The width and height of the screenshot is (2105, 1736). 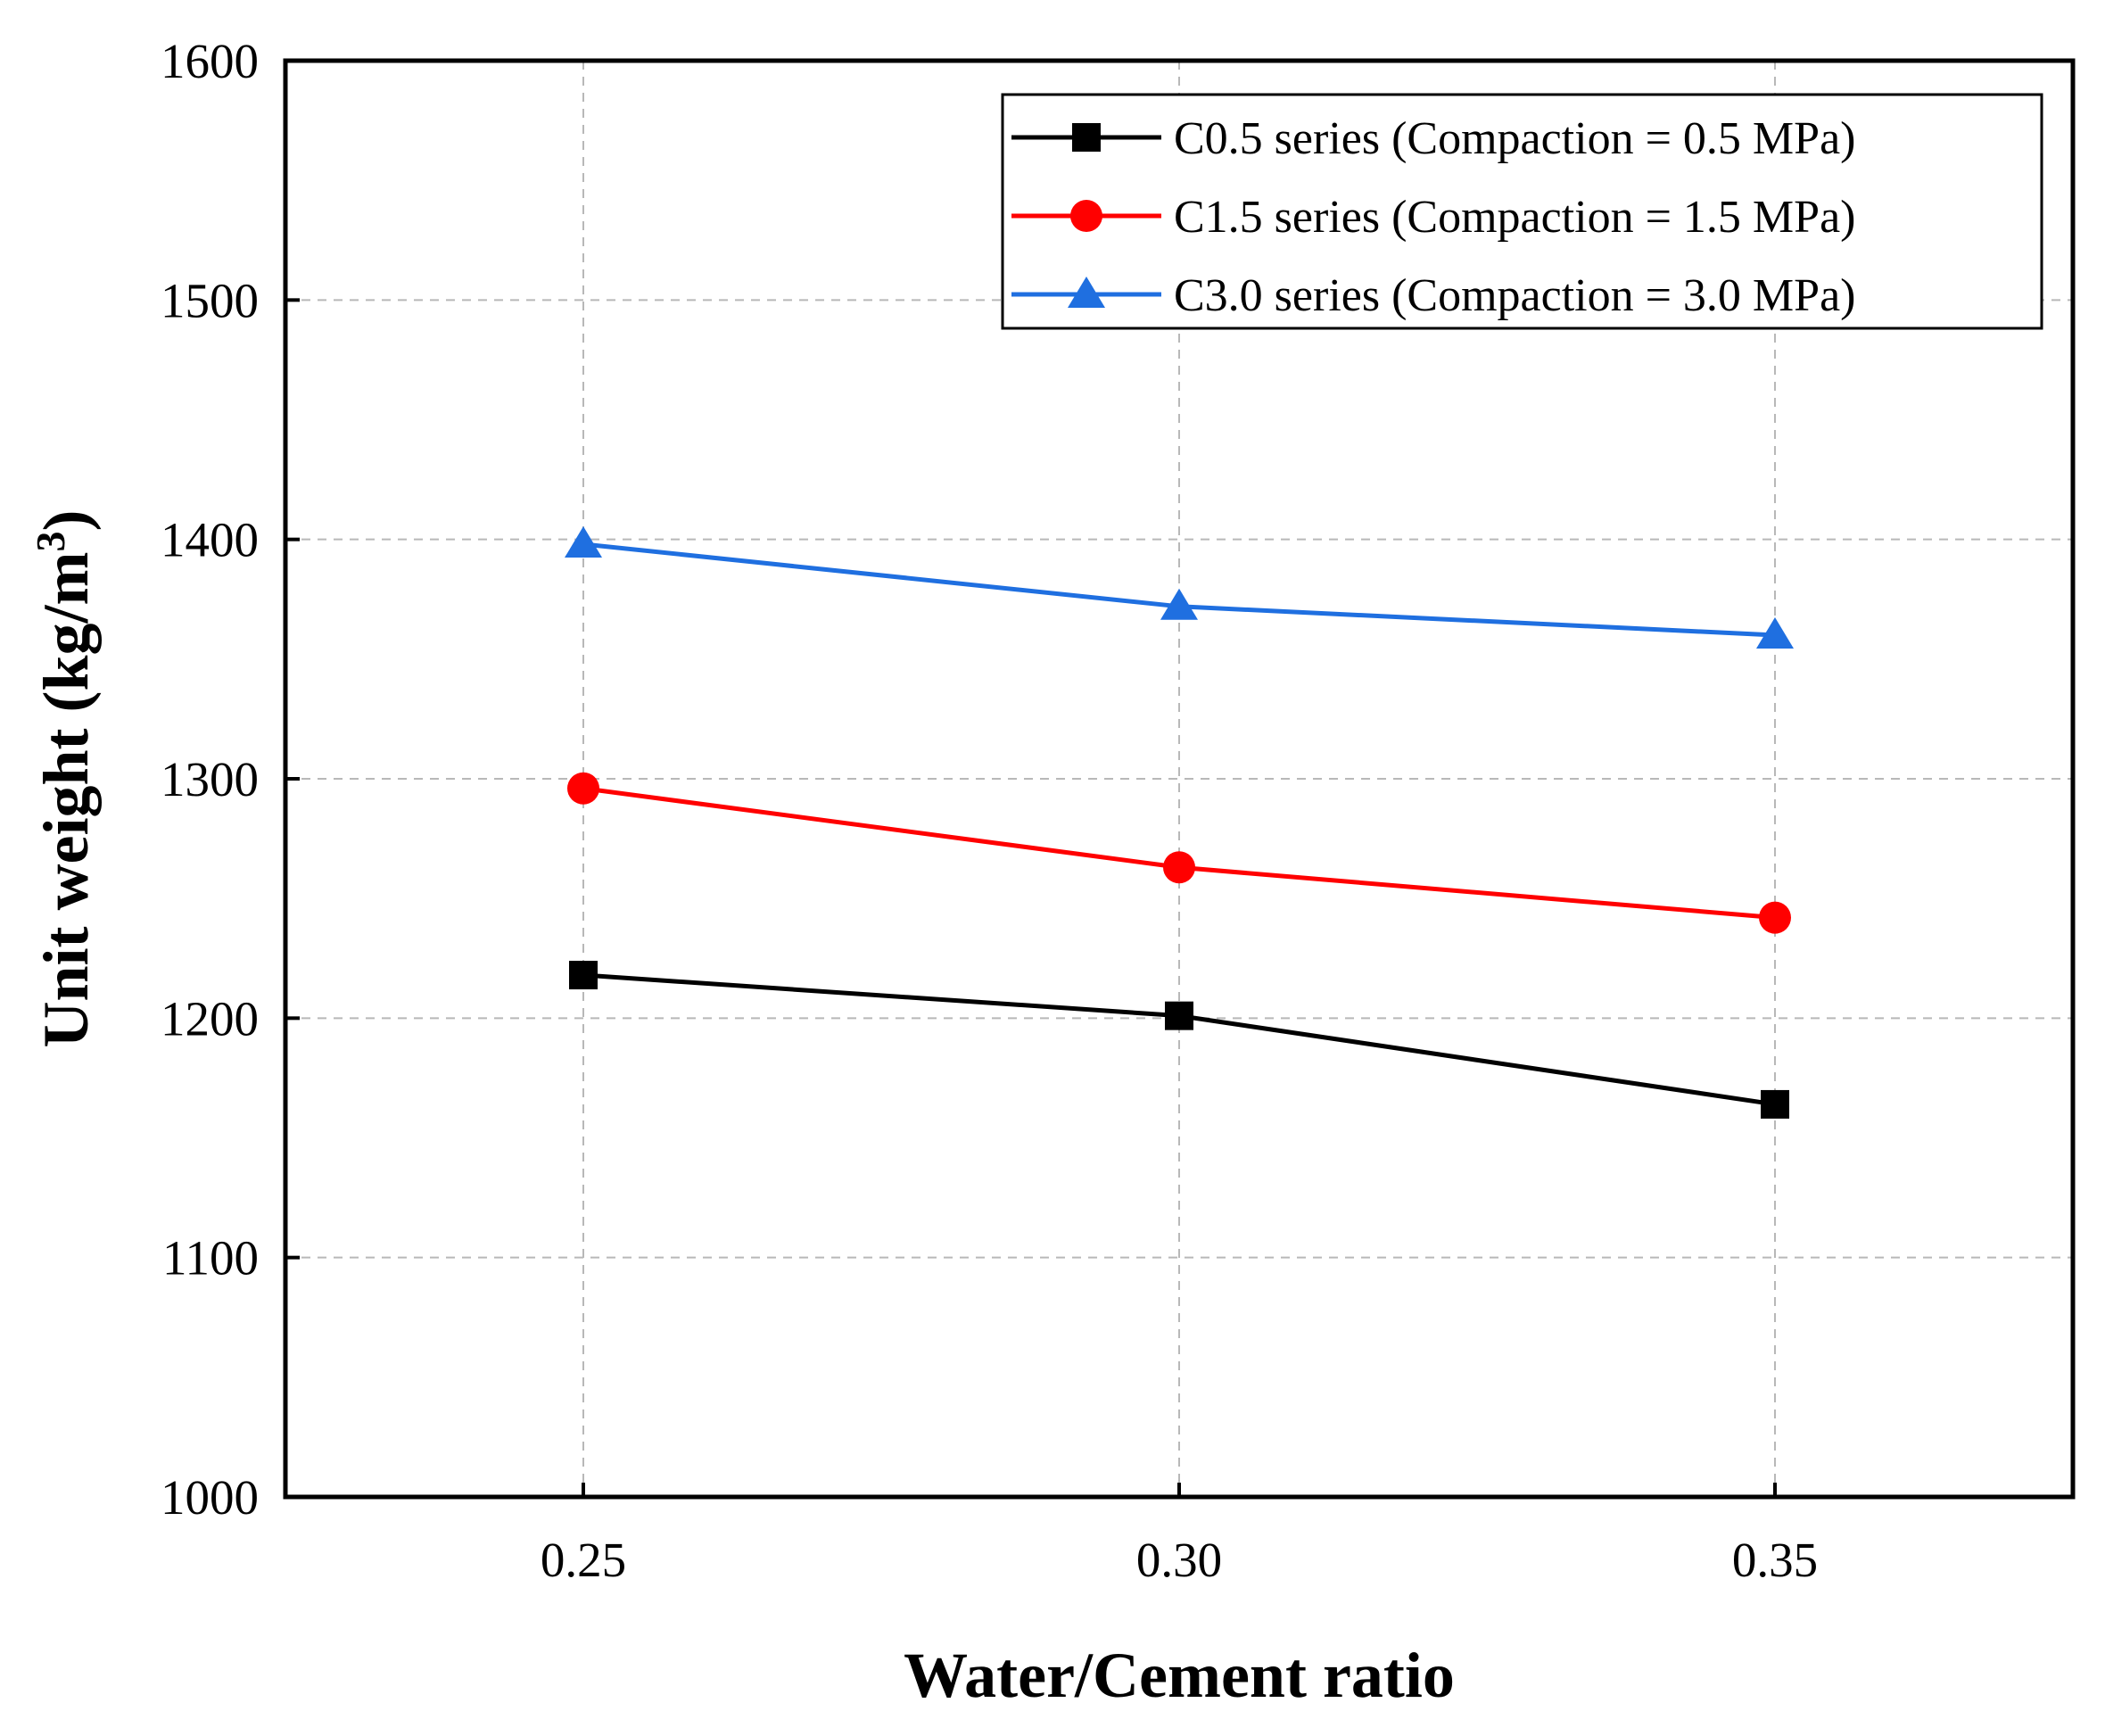 I want to click on legend-item: C3.0 series (Compaction = 3.0 MPa), so click(x=1433, y=295).